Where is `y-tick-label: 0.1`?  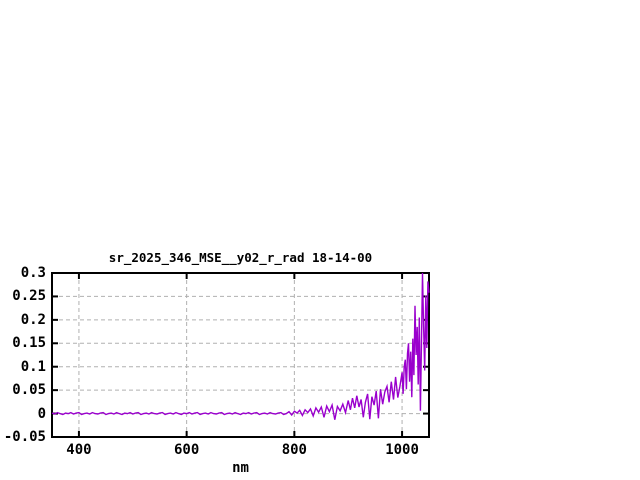 y-tick-label: 0.1 is located at coordinates (33, 366).